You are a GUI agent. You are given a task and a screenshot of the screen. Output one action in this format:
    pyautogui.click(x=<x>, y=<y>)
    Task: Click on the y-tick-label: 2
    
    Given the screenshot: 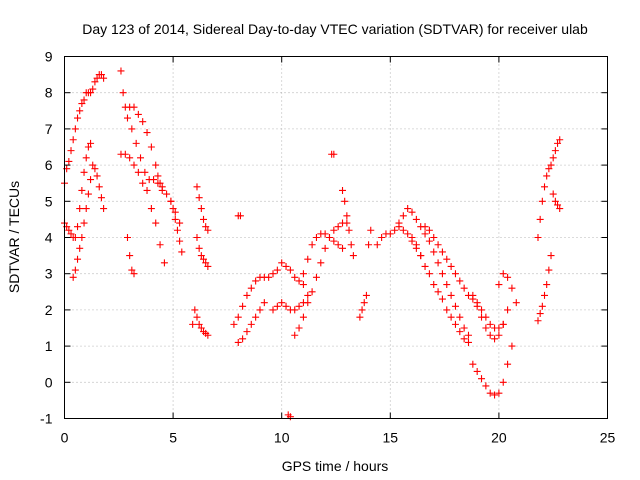 What is the action you would take?
    pyautogui.click(x=49, y=310)
    